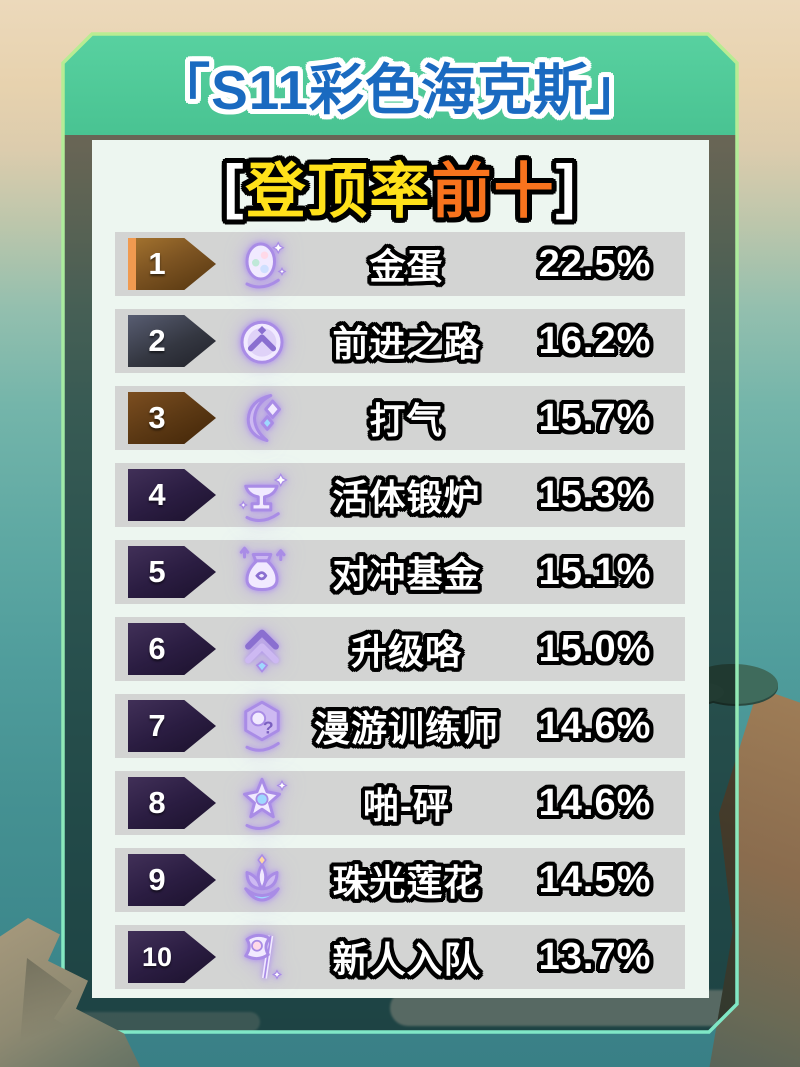 Image resolution: width=800 pixels, height=1067 pixels. I want to click on top-rate-value: 15.7%, so click(595, 417).